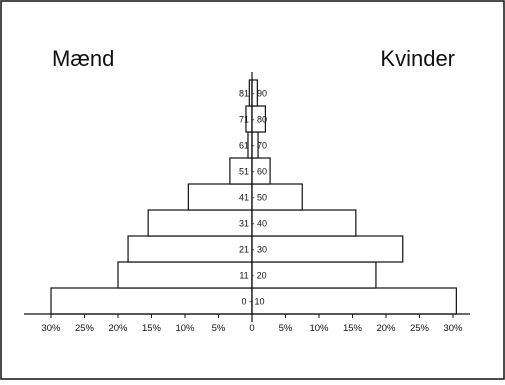  What do you see at coordinates (253, 120) in the screenshot?
I see `age-label-7: 71 - 80` at bounding box center [253, 120].